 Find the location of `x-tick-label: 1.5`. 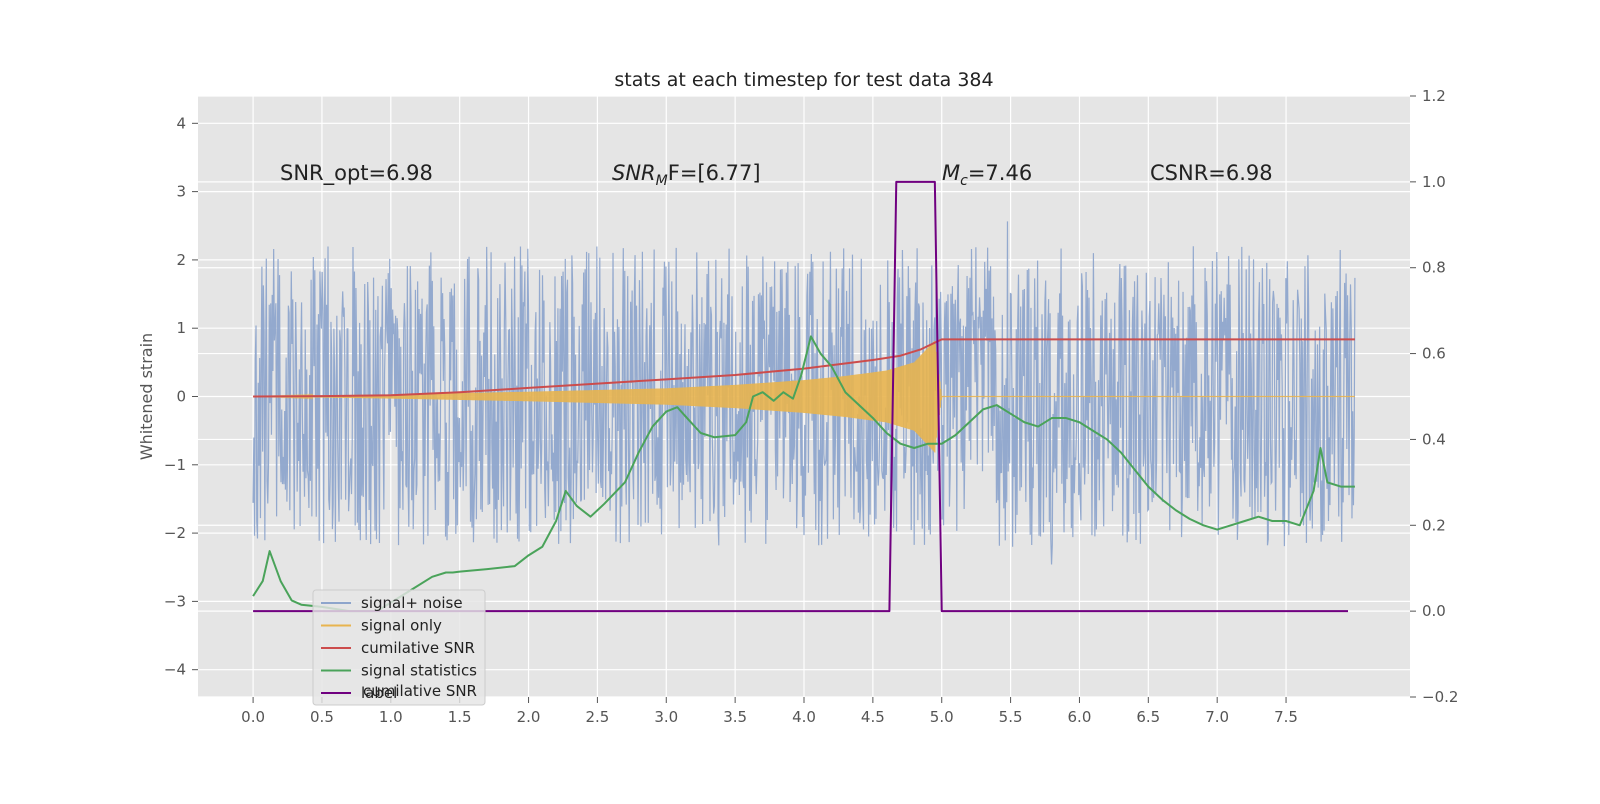

x-tick-label: 1.5 is located at coordinates (460, 717).